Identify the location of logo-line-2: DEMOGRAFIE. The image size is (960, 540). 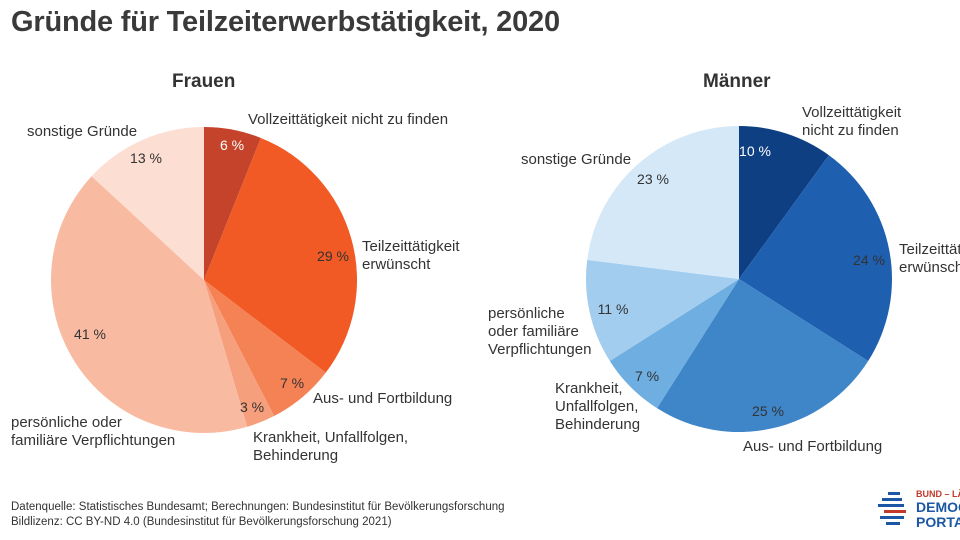
(938, 507).